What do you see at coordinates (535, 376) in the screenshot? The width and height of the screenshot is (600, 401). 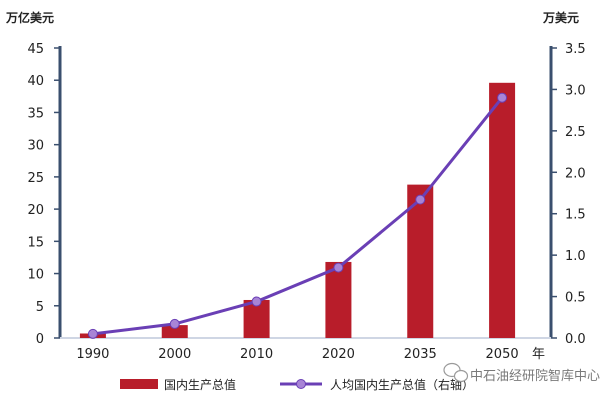 I see `watermark-text: 中石油经研院智库中心` at bounding box center [535, 376].